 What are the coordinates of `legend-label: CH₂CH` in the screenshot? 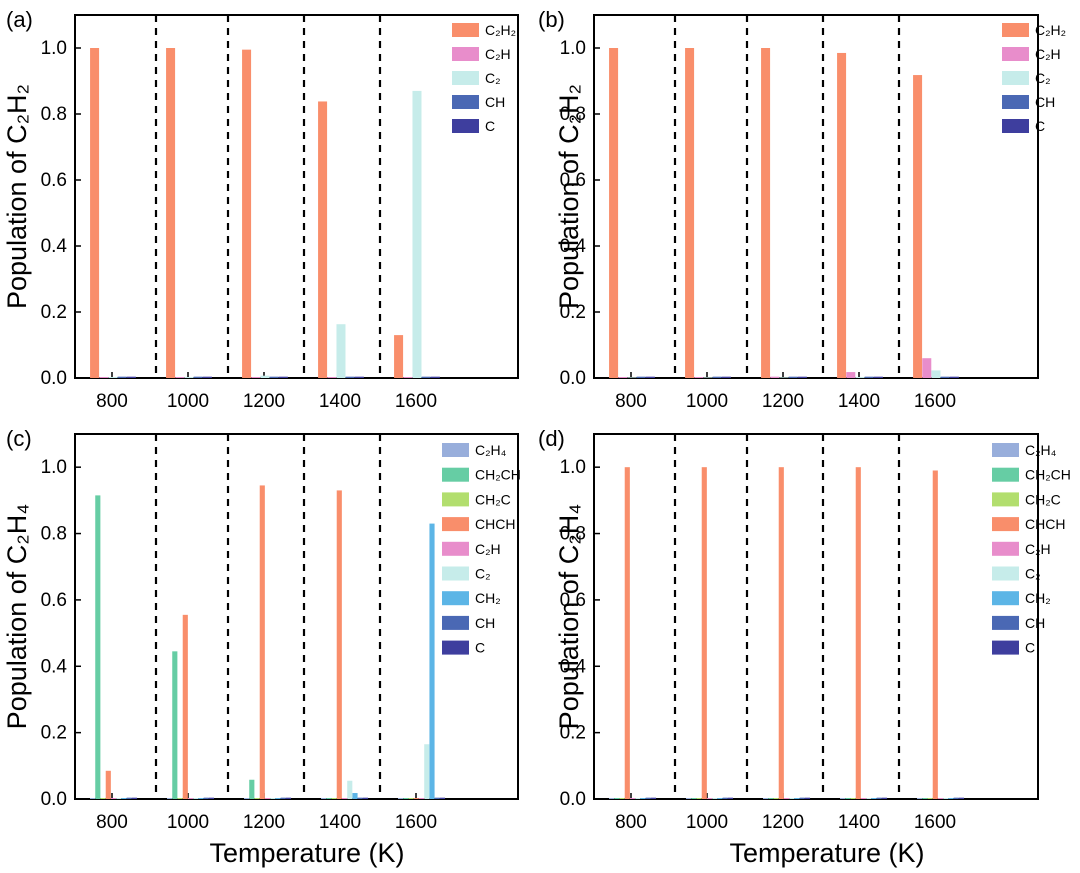 It's located at (498, 475).